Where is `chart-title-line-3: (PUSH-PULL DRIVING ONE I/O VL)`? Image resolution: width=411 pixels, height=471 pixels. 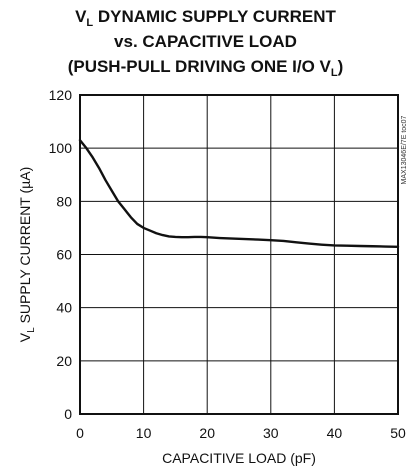
chart-title-line-3: (PUSH-PULL DRIVING ONE I/O VL) is located at coordinates (205, 68).